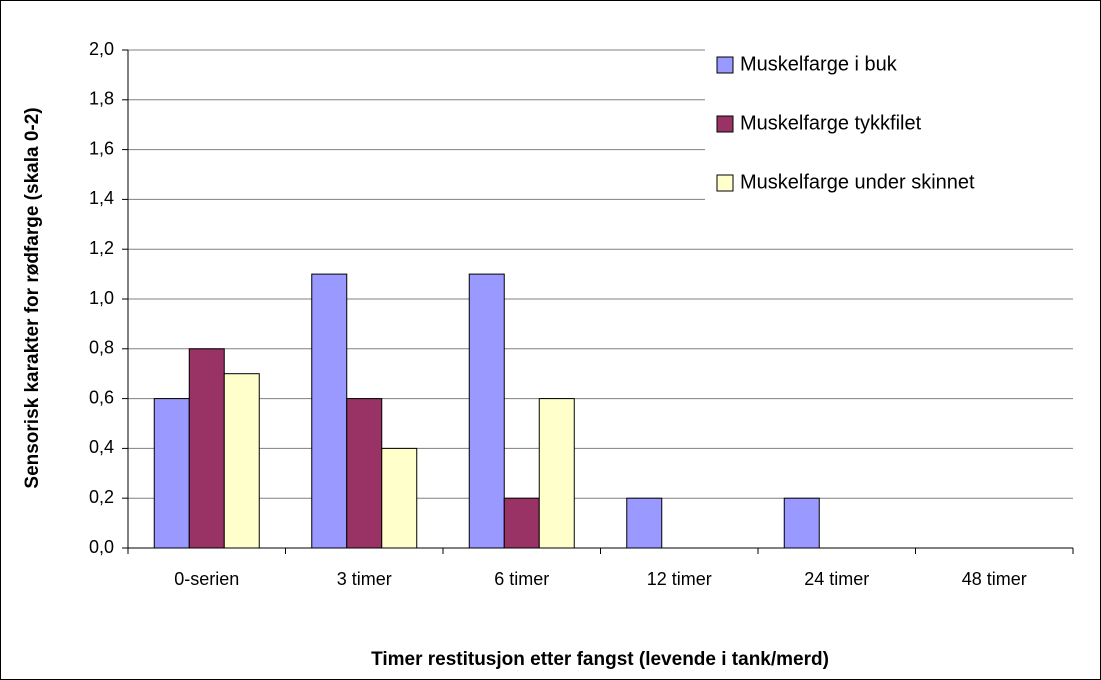  Describe the element at coordinates (679, 579) in the screenshot. I see `x-tick-label: 12 timer` at that location.